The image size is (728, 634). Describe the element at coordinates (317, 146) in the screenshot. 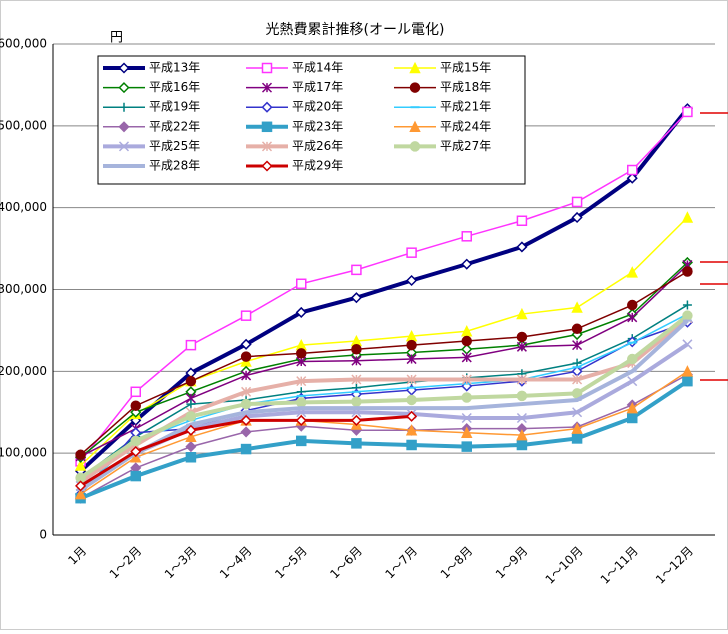

I see `legend-label: 平成26年` at that location.